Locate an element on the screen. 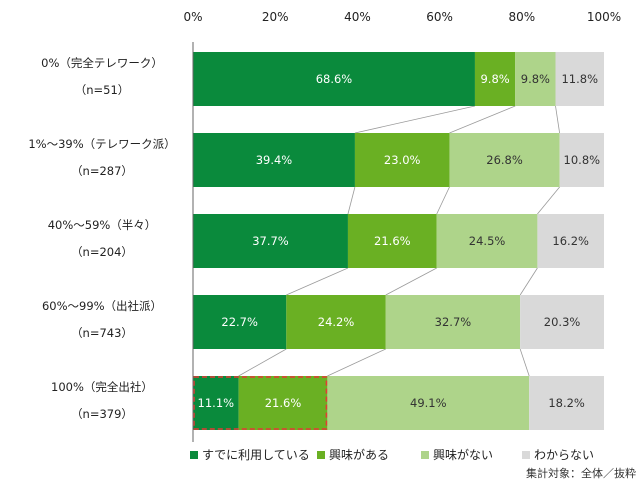  data-label: 37.7% is located at coordinates (270, 241).